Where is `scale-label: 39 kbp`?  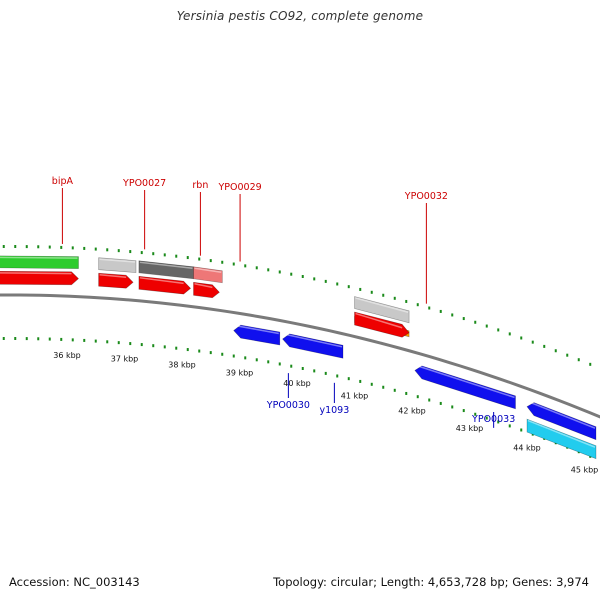 scale-label: 39 kbp is located at coordinates (240, 372).